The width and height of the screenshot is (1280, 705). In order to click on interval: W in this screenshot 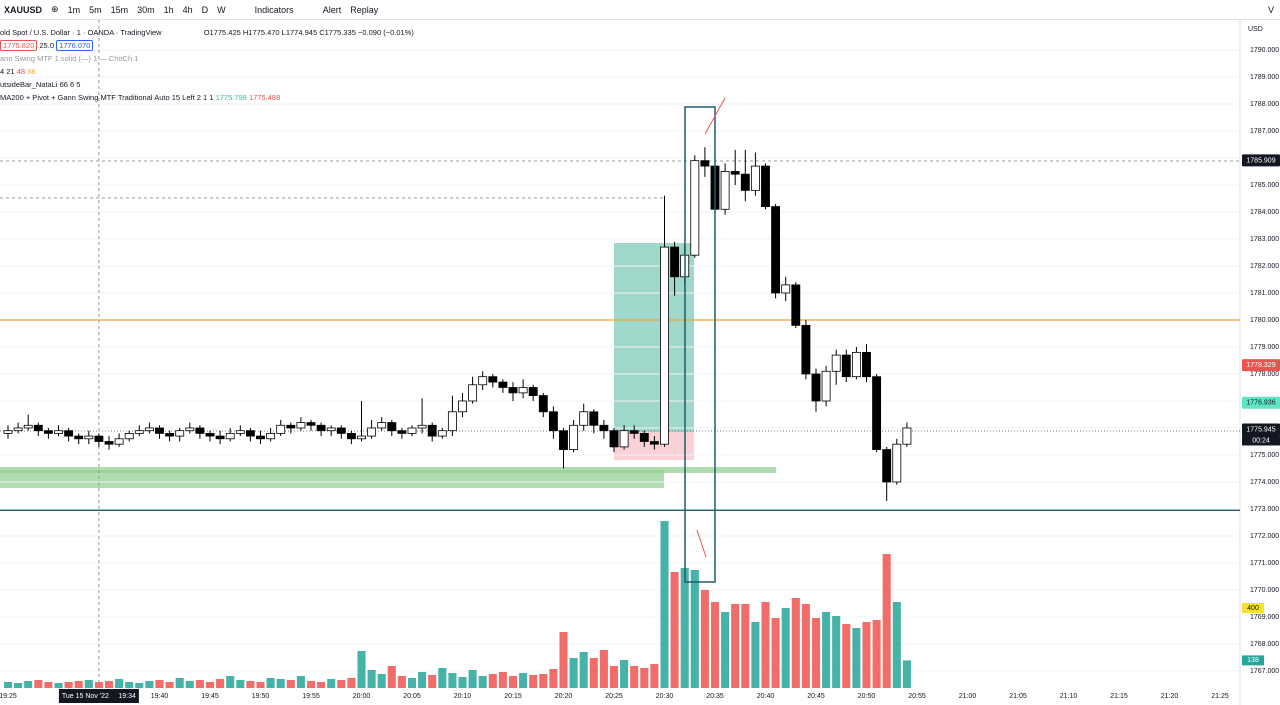, I will do `click(221, 9)`.